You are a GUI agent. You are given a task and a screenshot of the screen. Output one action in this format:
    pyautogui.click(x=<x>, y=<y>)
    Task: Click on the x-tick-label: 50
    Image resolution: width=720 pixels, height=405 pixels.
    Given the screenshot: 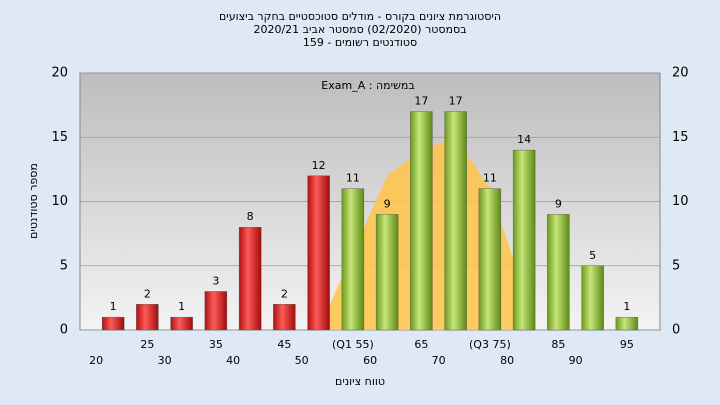 What is the action you would take?
    pyautogui.click(x=302, y=360)
    